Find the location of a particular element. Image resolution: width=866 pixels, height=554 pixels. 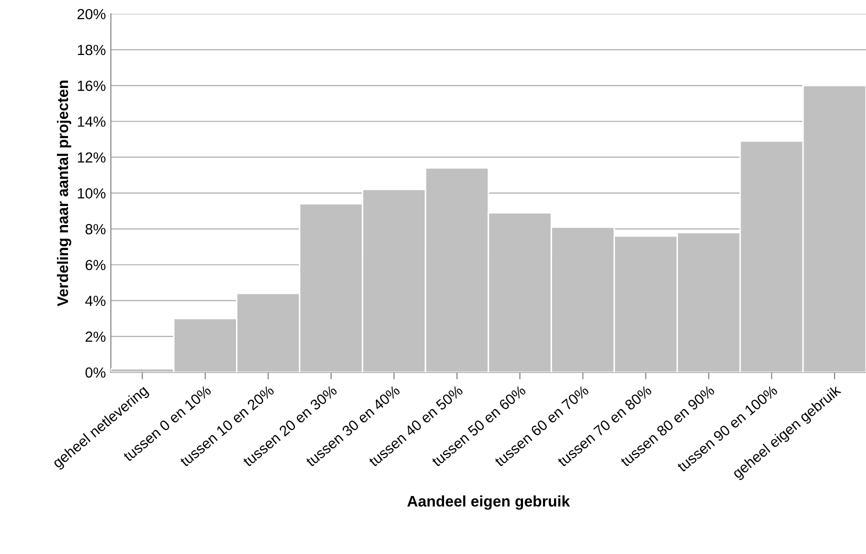

y-tick-label: 16% is located at coordinates (92, 85).